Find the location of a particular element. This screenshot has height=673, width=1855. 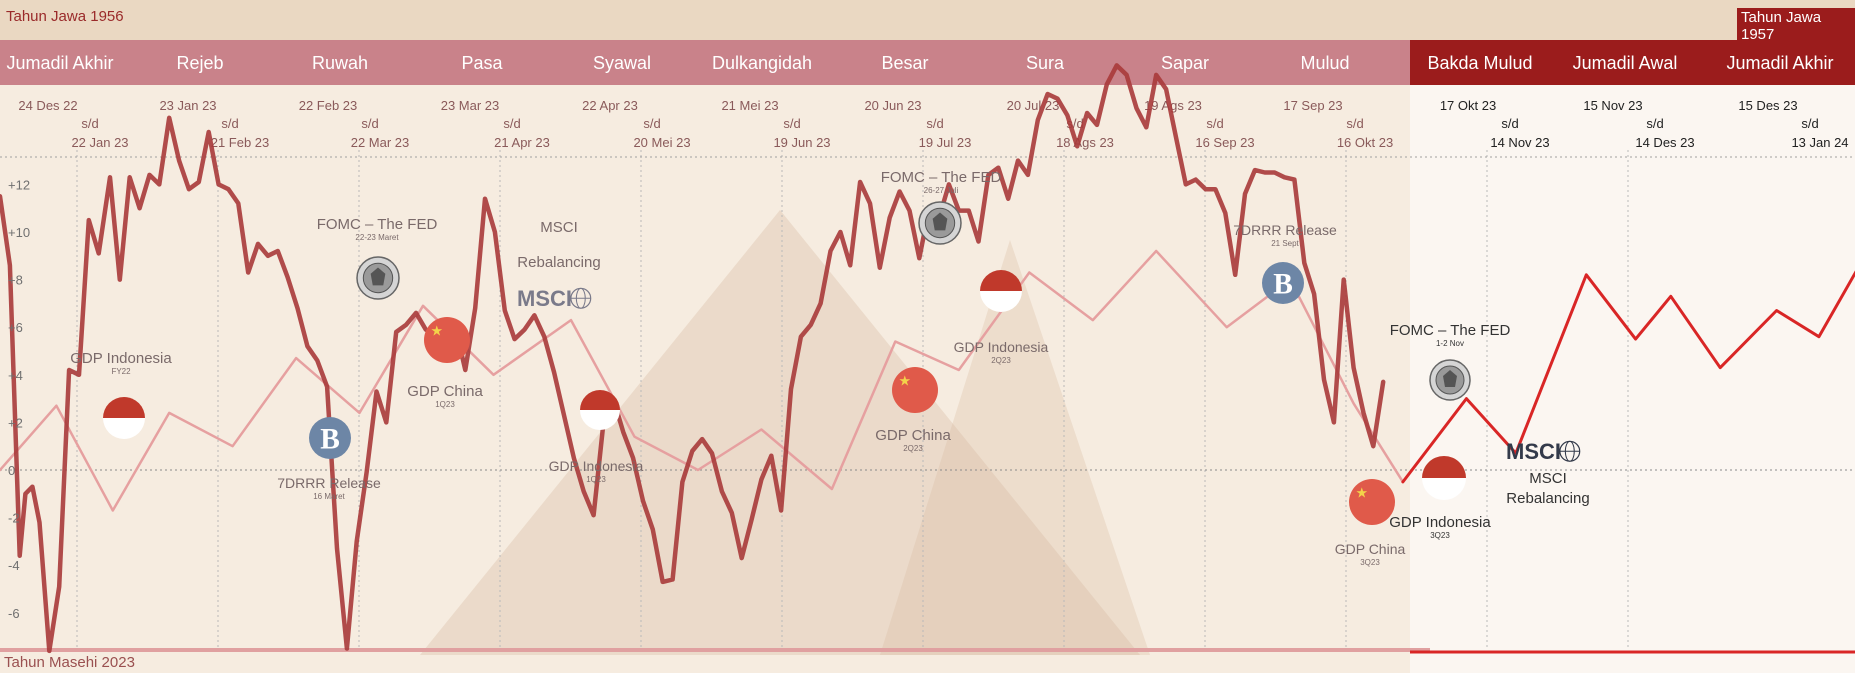

month-label: Mulud is located at coordinates (1324, 63).